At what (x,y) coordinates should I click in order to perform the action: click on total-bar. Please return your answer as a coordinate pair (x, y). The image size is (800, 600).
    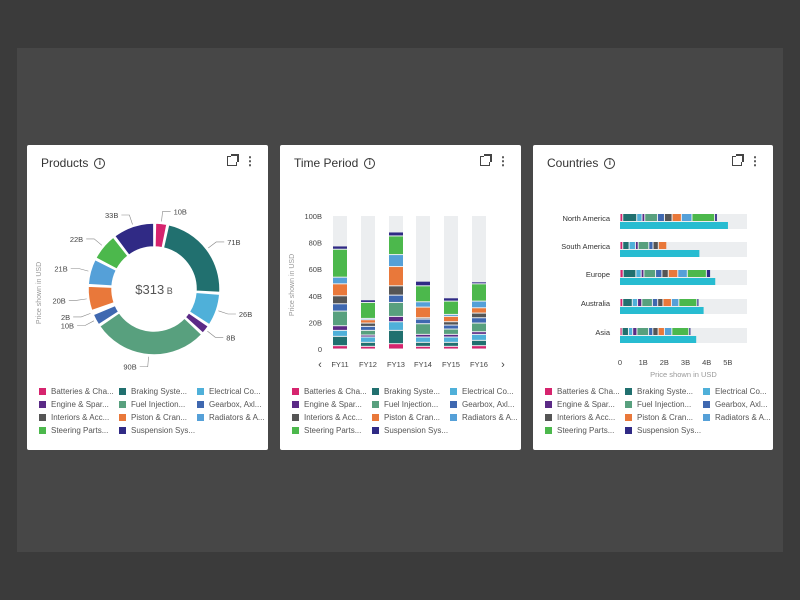
    Looking at the image, I should click on (662, 310).